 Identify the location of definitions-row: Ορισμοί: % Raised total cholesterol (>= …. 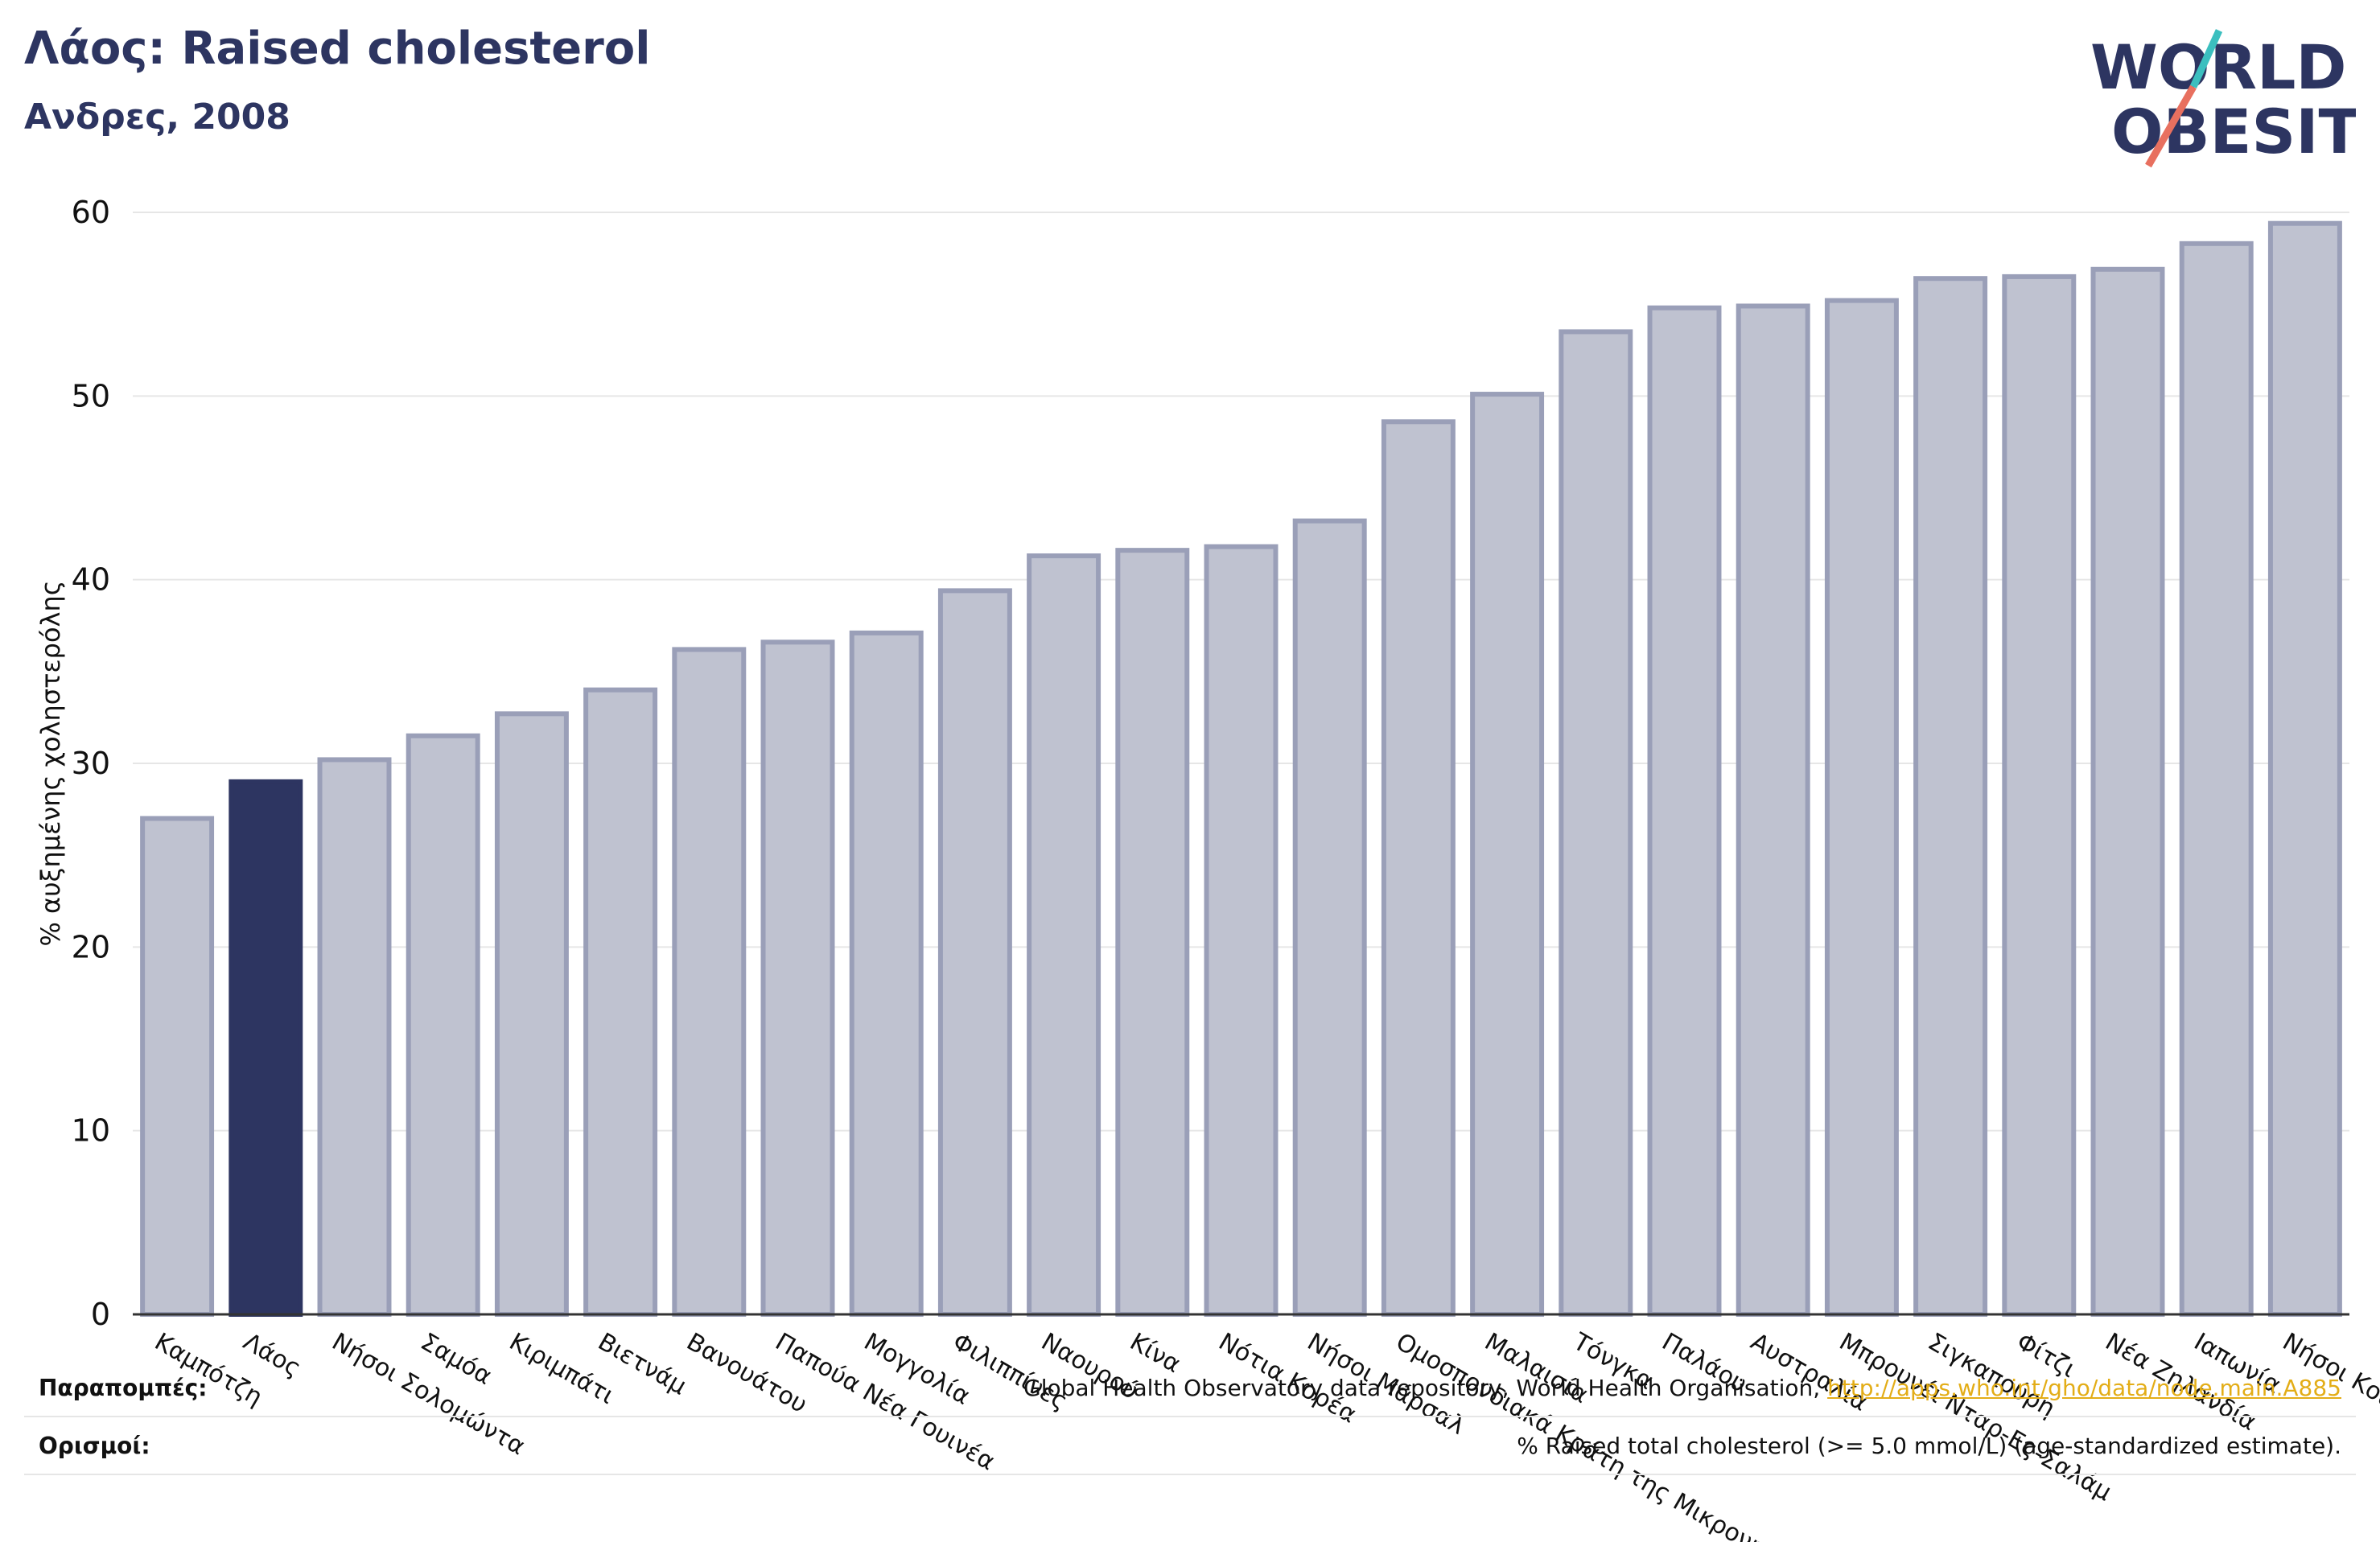
(1190, 1446).